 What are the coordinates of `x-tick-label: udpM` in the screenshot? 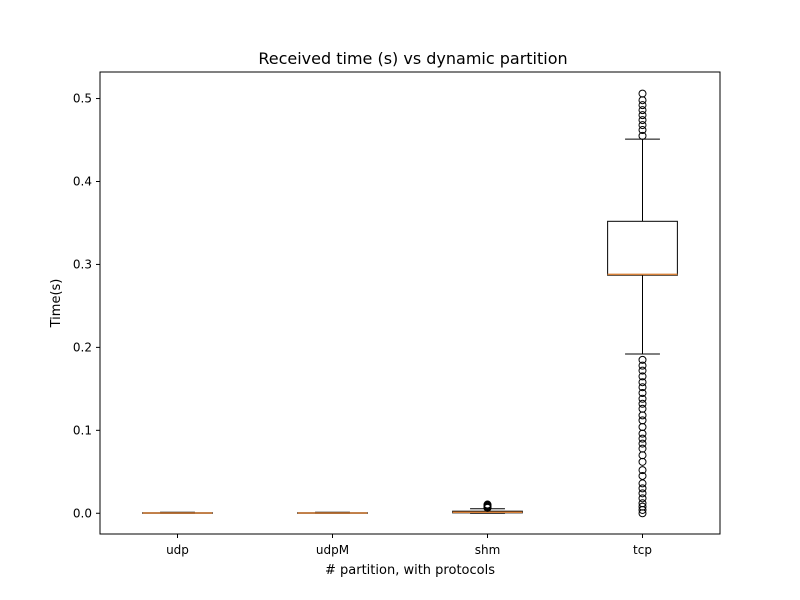 It's located at (332, 550).